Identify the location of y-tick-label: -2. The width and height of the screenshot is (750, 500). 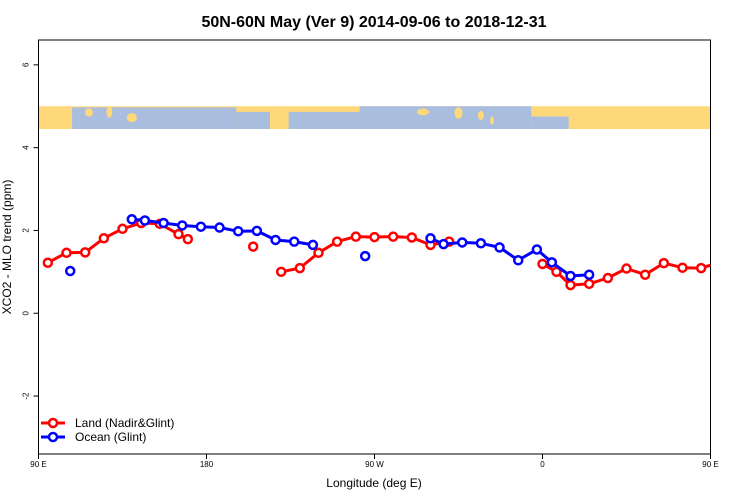
(26, 396).